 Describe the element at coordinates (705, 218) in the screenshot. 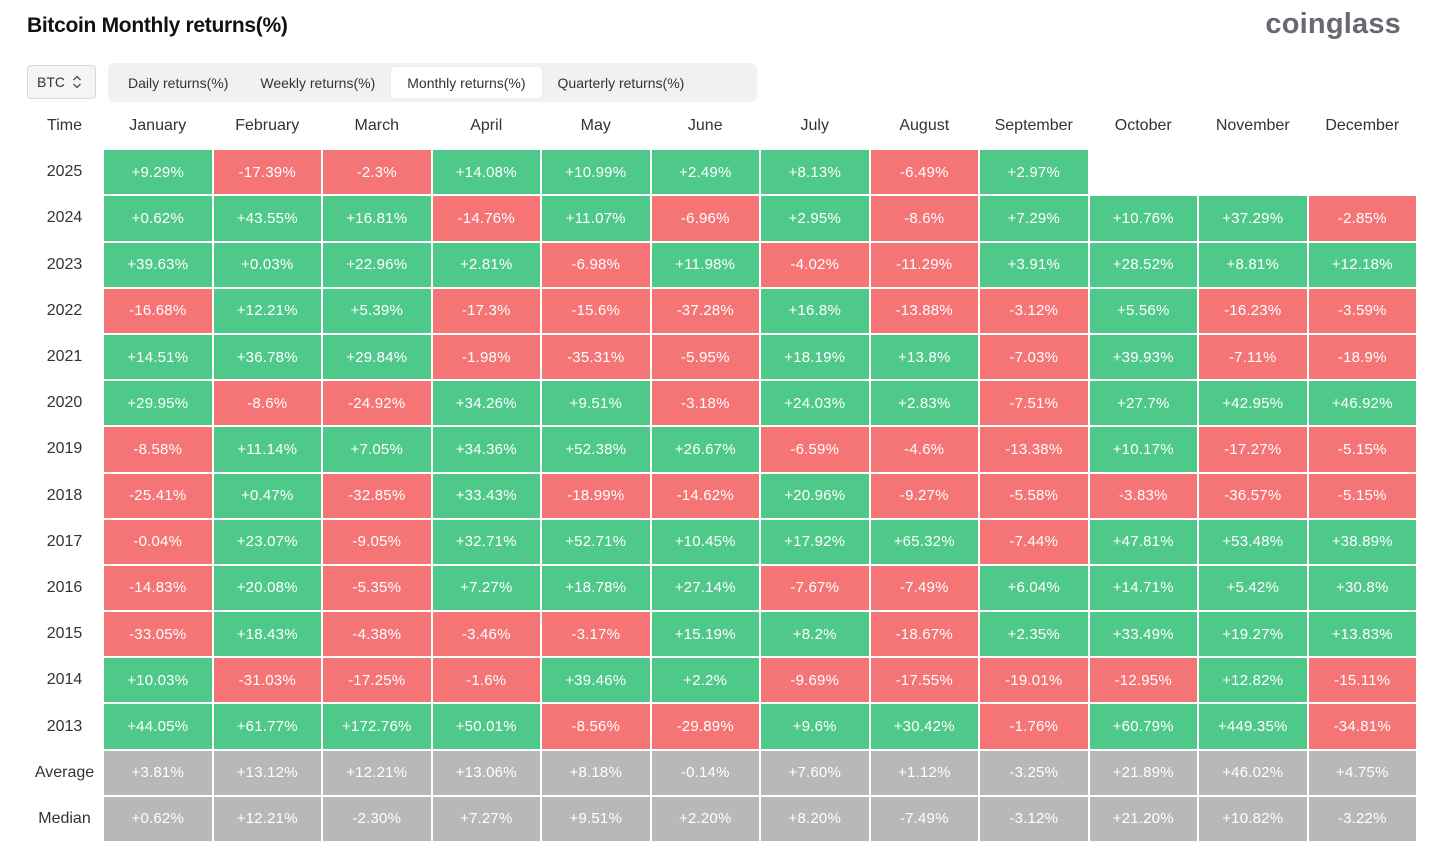

I see `return-cell: -6.96%` at that location.